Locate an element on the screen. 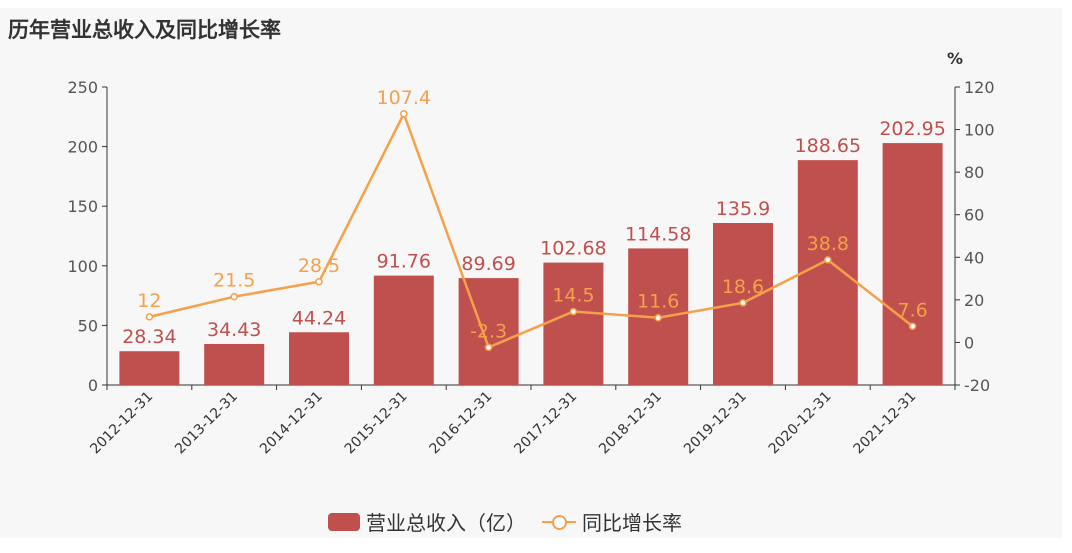 This screenshot has width=1072, height=553. x-tick-label: 2012-12-31 is located at coordinates (121, 423).